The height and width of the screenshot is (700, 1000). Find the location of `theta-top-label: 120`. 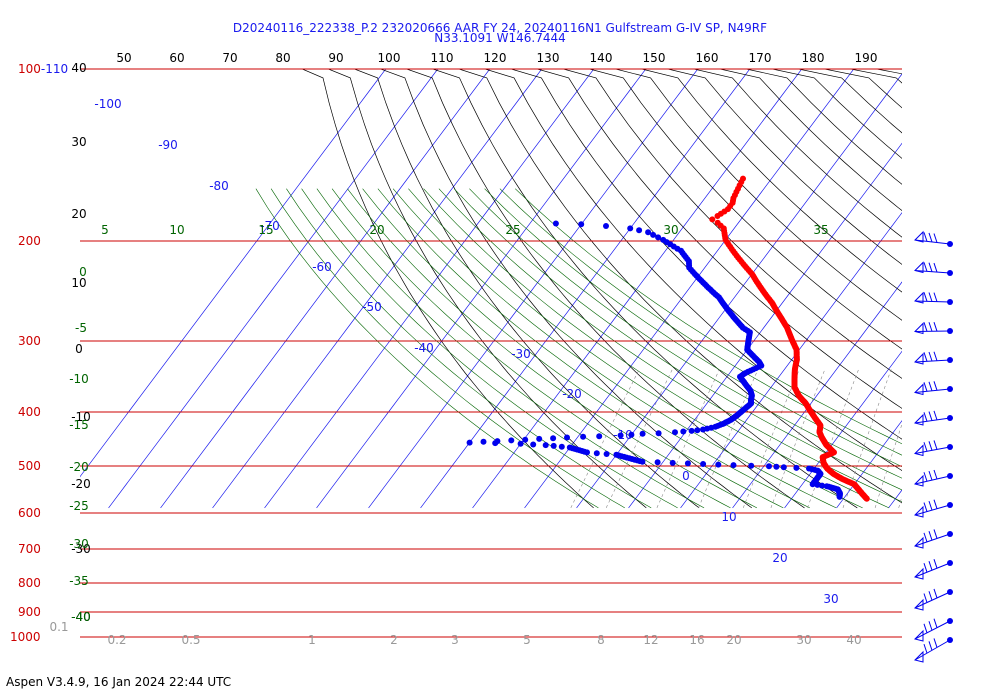

theta-top-label: 120 is located at coordinates (495, 58).